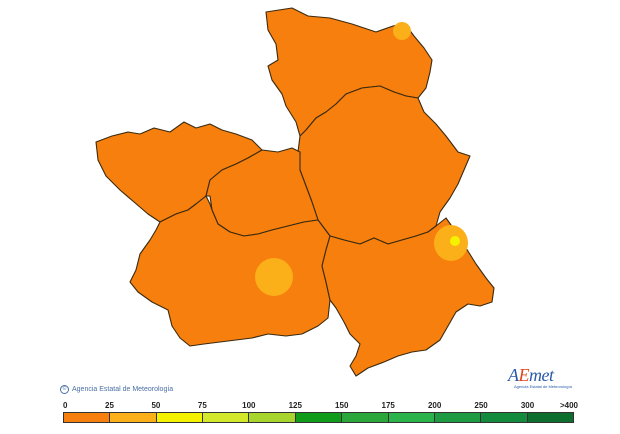 This screenshot has height=434, width=620. I want to click on logo-accent: E, so click(524, 375).